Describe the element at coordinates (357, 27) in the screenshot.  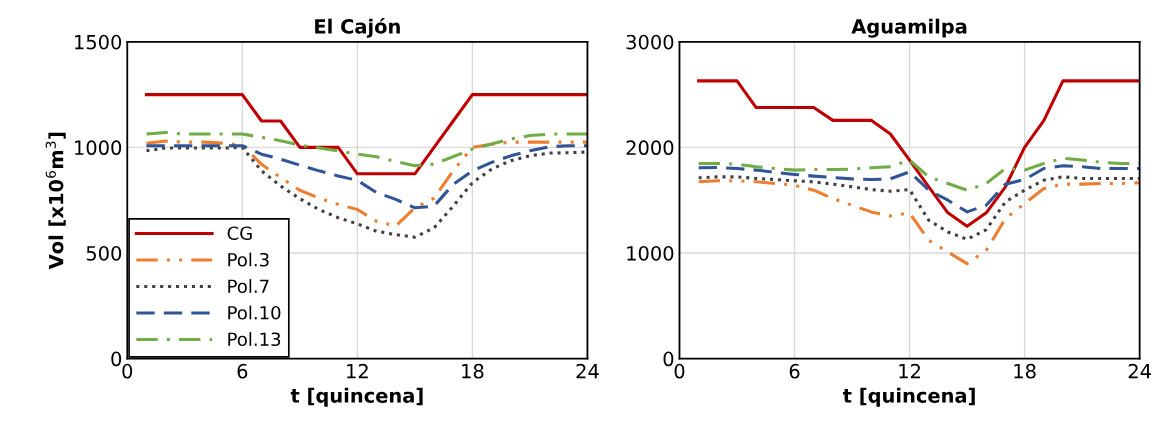
I see `chart-title: El Cajón` at that location.